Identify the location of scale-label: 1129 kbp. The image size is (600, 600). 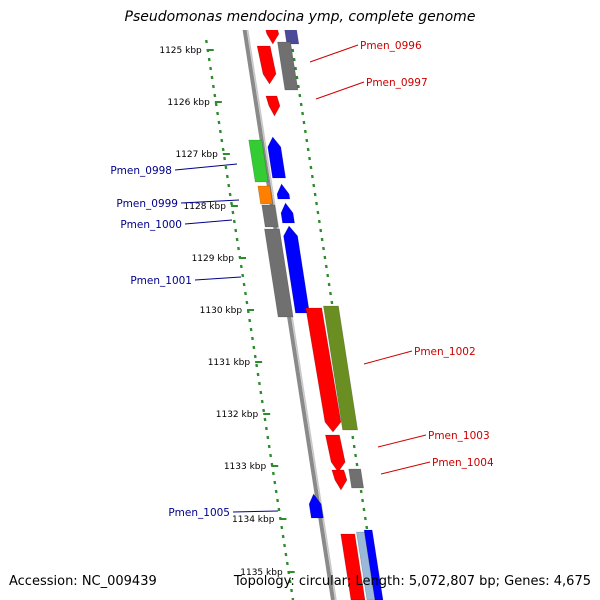
(213, 259).